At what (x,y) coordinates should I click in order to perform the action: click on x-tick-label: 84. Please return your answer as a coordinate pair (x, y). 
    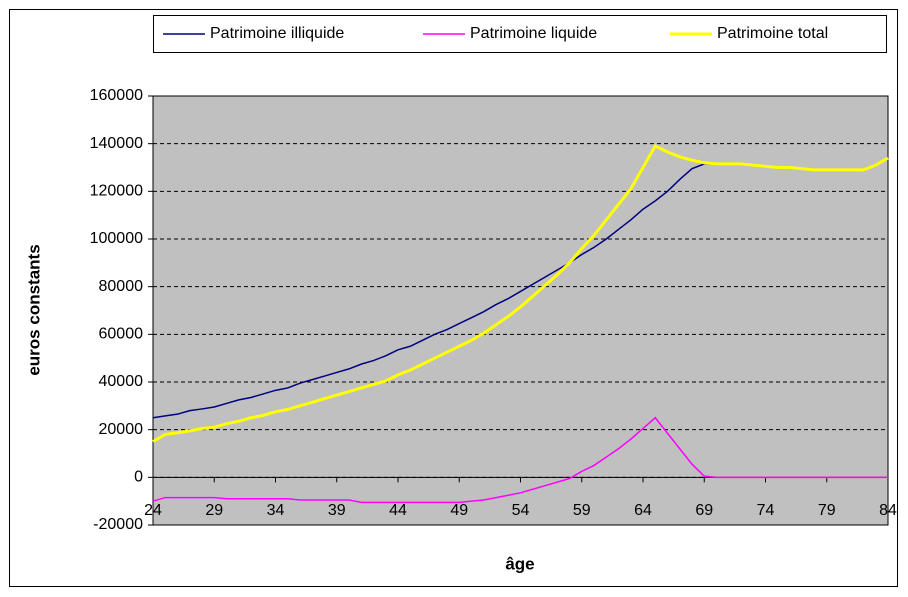
    Looking at the image, I should click on (888, 510).